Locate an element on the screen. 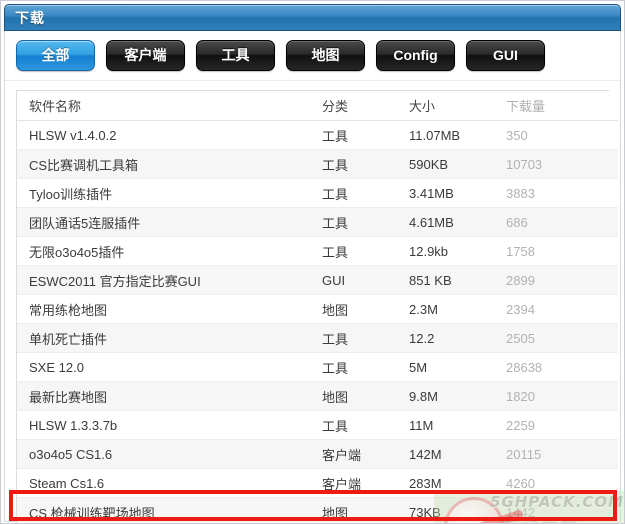  column-header-category: 分类 is located at coordinates (353, 106).